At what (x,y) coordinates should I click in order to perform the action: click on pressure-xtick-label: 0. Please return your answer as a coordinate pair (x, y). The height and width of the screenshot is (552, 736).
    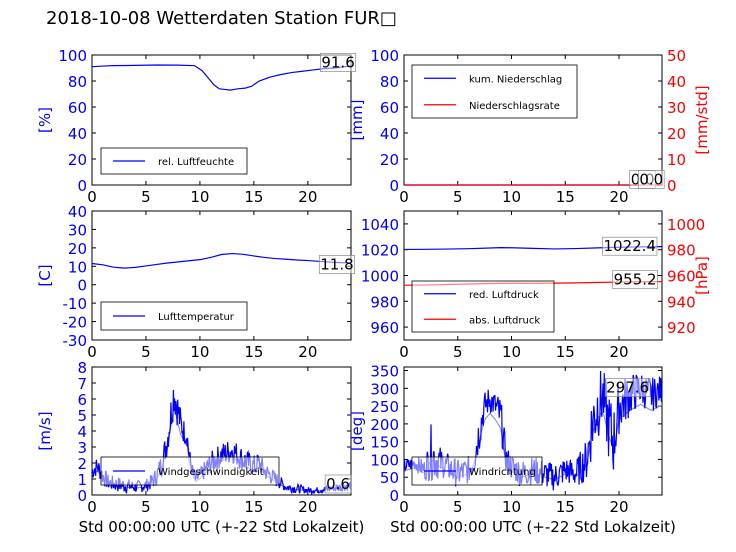
    Looking at the image, I should click on (404, 352).